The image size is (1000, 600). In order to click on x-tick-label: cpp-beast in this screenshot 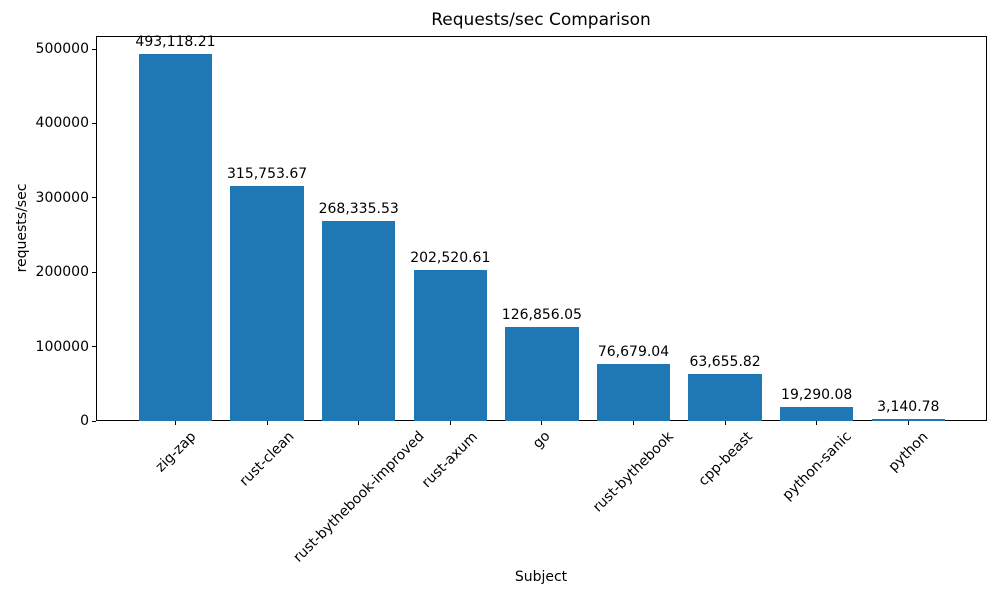, I will do `click(725, 458)`.